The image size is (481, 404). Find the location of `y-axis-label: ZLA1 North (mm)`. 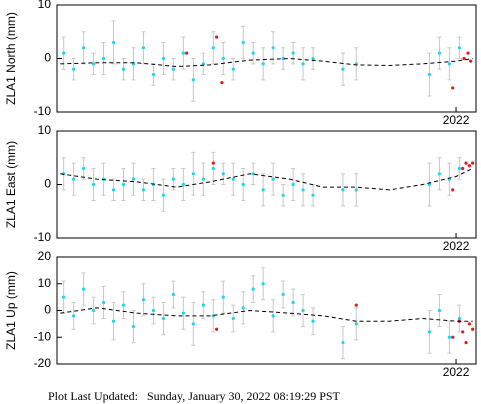

y-axis-label: ZLA1 North (mm) is located at coordinates (11, 58).